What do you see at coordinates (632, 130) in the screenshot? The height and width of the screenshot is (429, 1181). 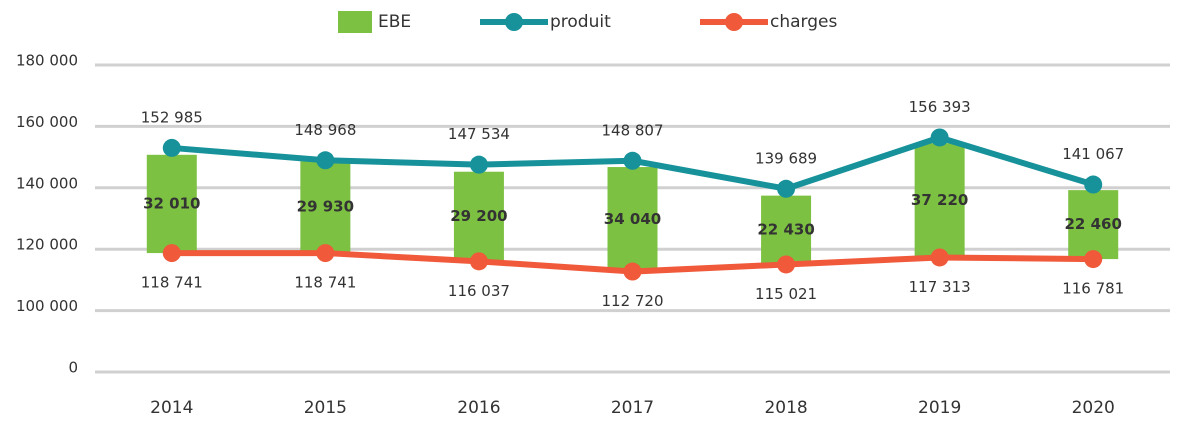 I see `point-value-label: 148 807` at bounding box center [632, 130].